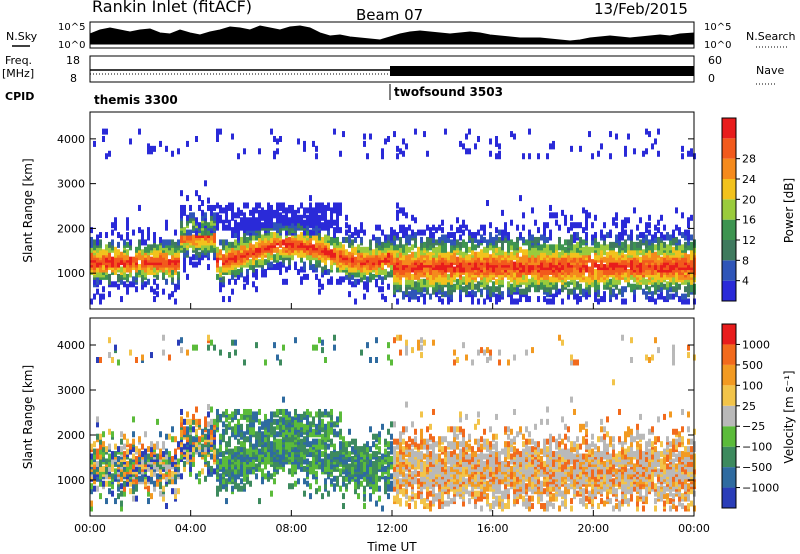 The height and width of the screenshot is (554, 800). What do you see at coordinates (749, 199) in the screenshot?
I see `colorbar-tick-label: 20` at bounding box center [749, 199].